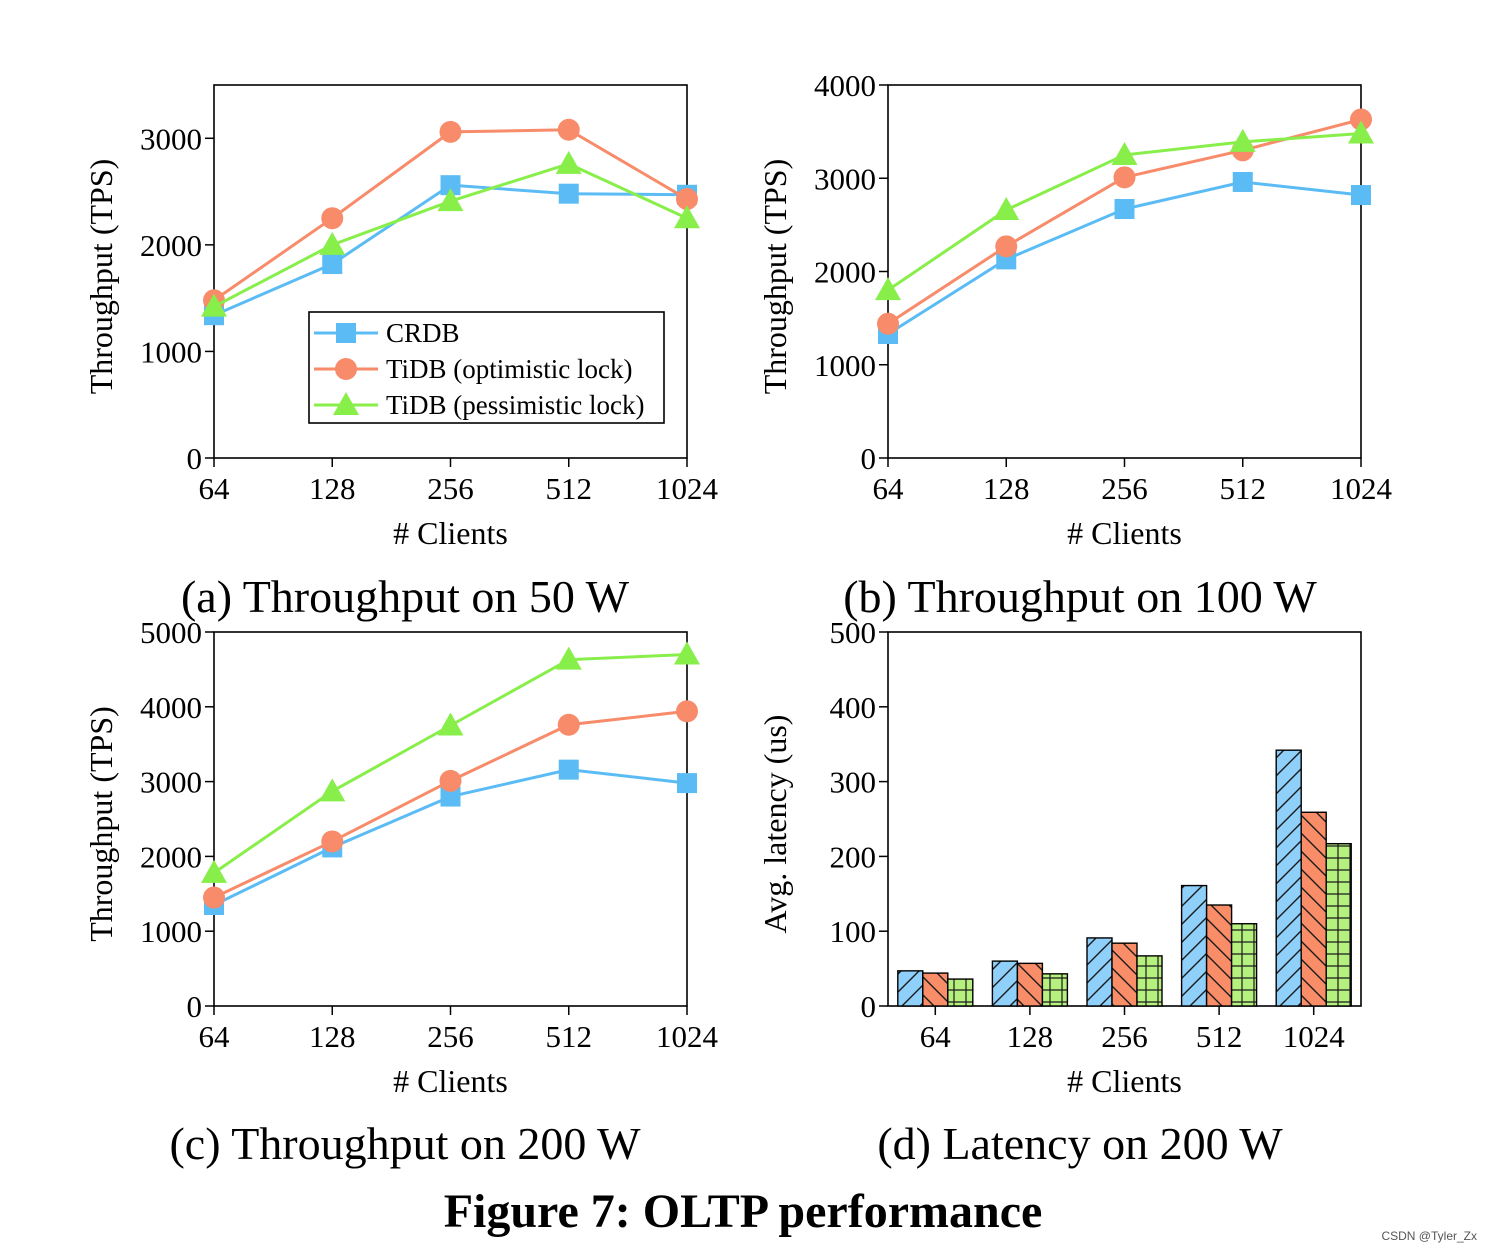 The image size is (1492, 1252). Describe the element at coordinates (450, 215) in the screenshot. I see `line-tidb-optimistic-lock` at that location.